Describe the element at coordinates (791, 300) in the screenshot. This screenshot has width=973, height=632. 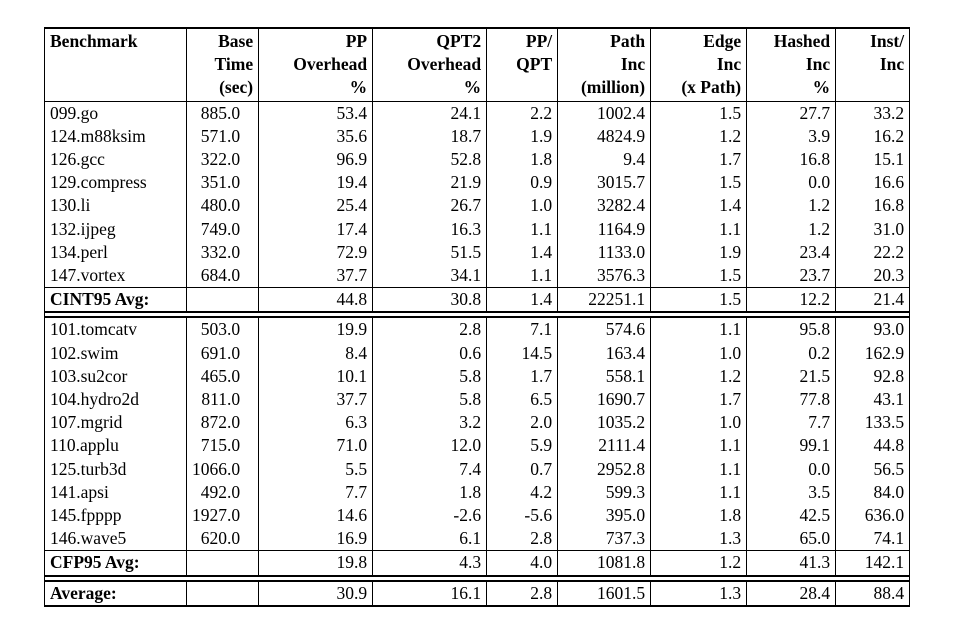
I see `cell-hashed-inc: 12.2` at that location.